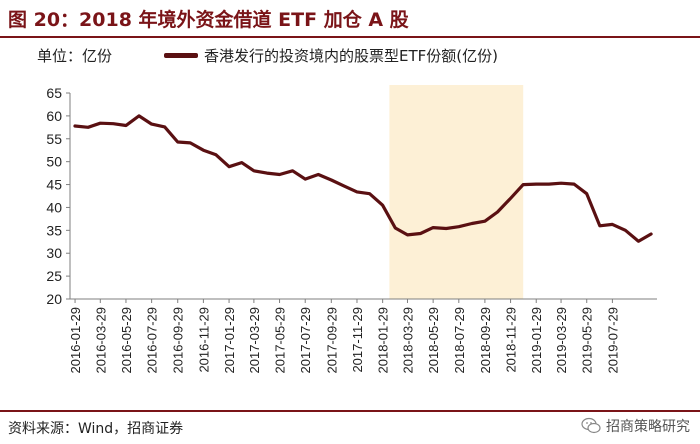 This screenshot has width=700, height=444. What do you see at coordinates (229, 340) in the screenshot?
I see `x-tick-label: 2017-01-29` at bounding box center [229, 340].